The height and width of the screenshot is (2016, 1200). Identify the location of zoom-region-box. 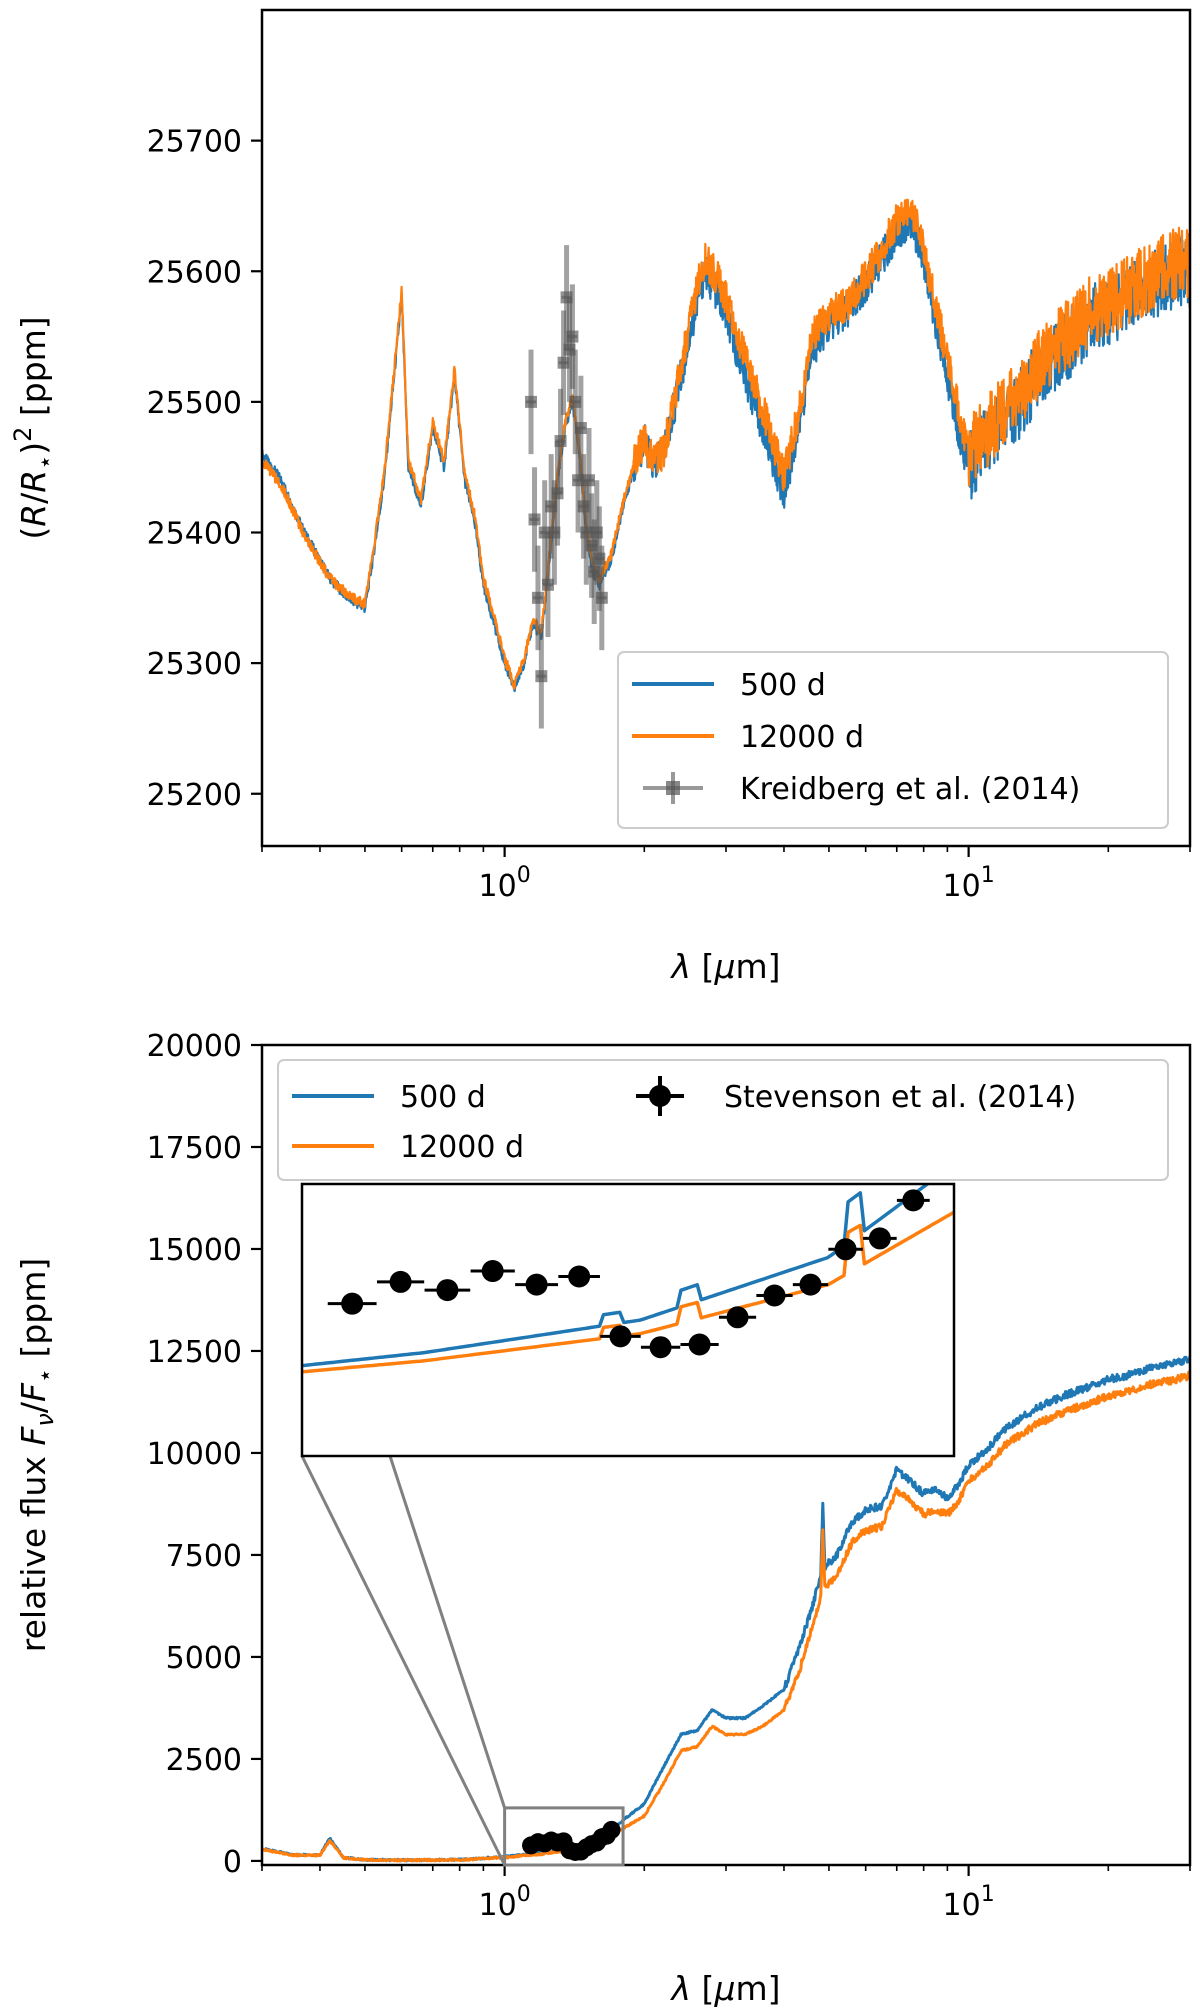
(564, 1836).